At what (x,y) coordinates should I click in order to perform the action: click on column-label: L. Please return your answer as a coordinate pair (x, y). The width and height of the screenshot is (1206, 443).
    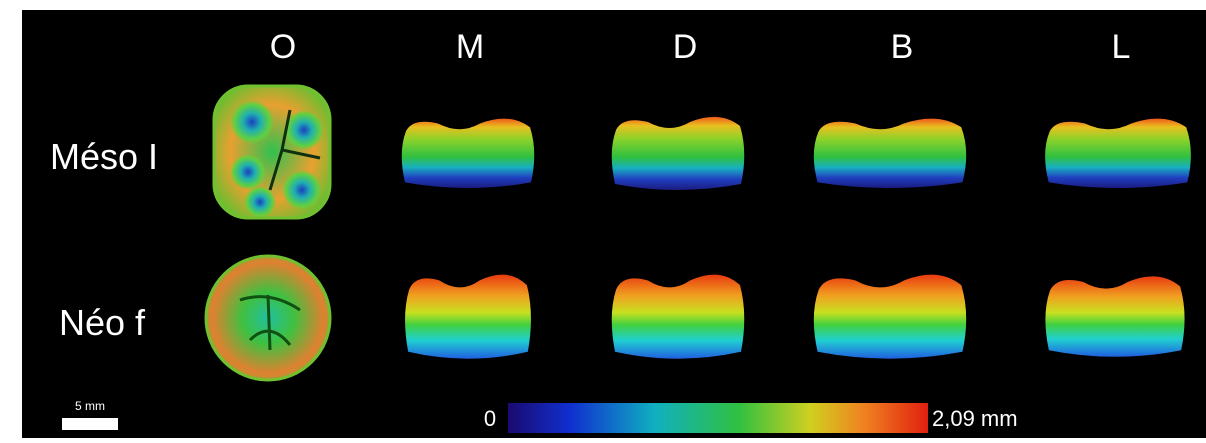
    Looking at the image, I should click on (1121, 47).